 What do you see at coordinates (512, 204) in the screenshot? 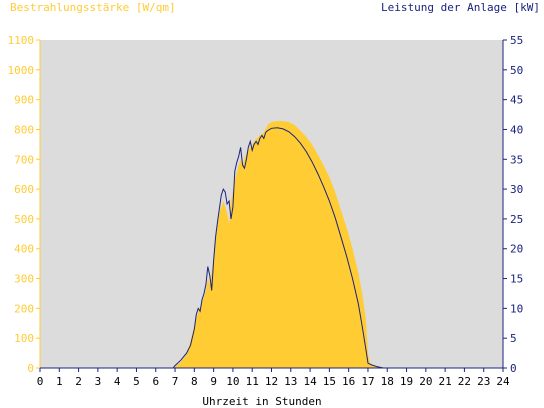
I see `right-axis: 0 5 10 15 20 25 30 35 40 45 50 55` at bounding box center [512, 204].